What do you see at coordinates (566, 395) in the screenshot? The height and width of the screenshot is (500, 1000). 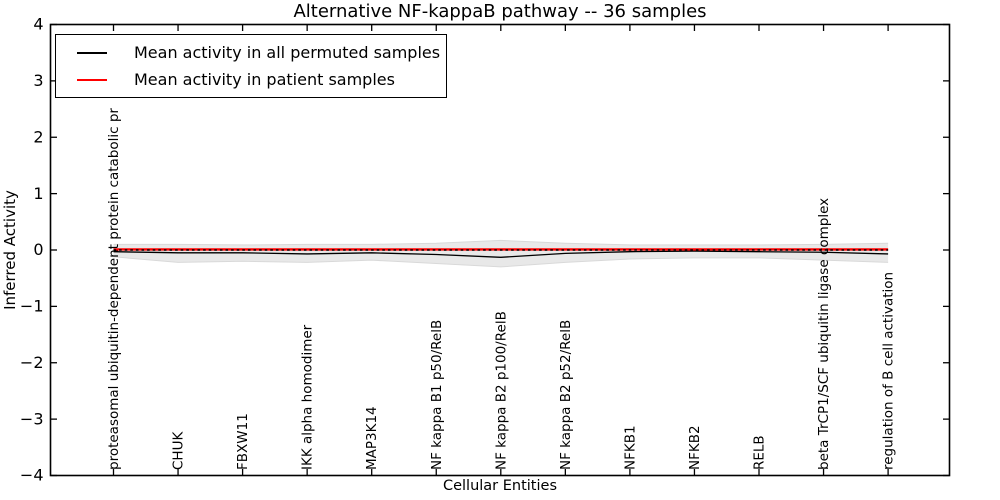 I see `x-tick-label: NF kappa B2 p52/RelB` at bounding box center [566, 395].